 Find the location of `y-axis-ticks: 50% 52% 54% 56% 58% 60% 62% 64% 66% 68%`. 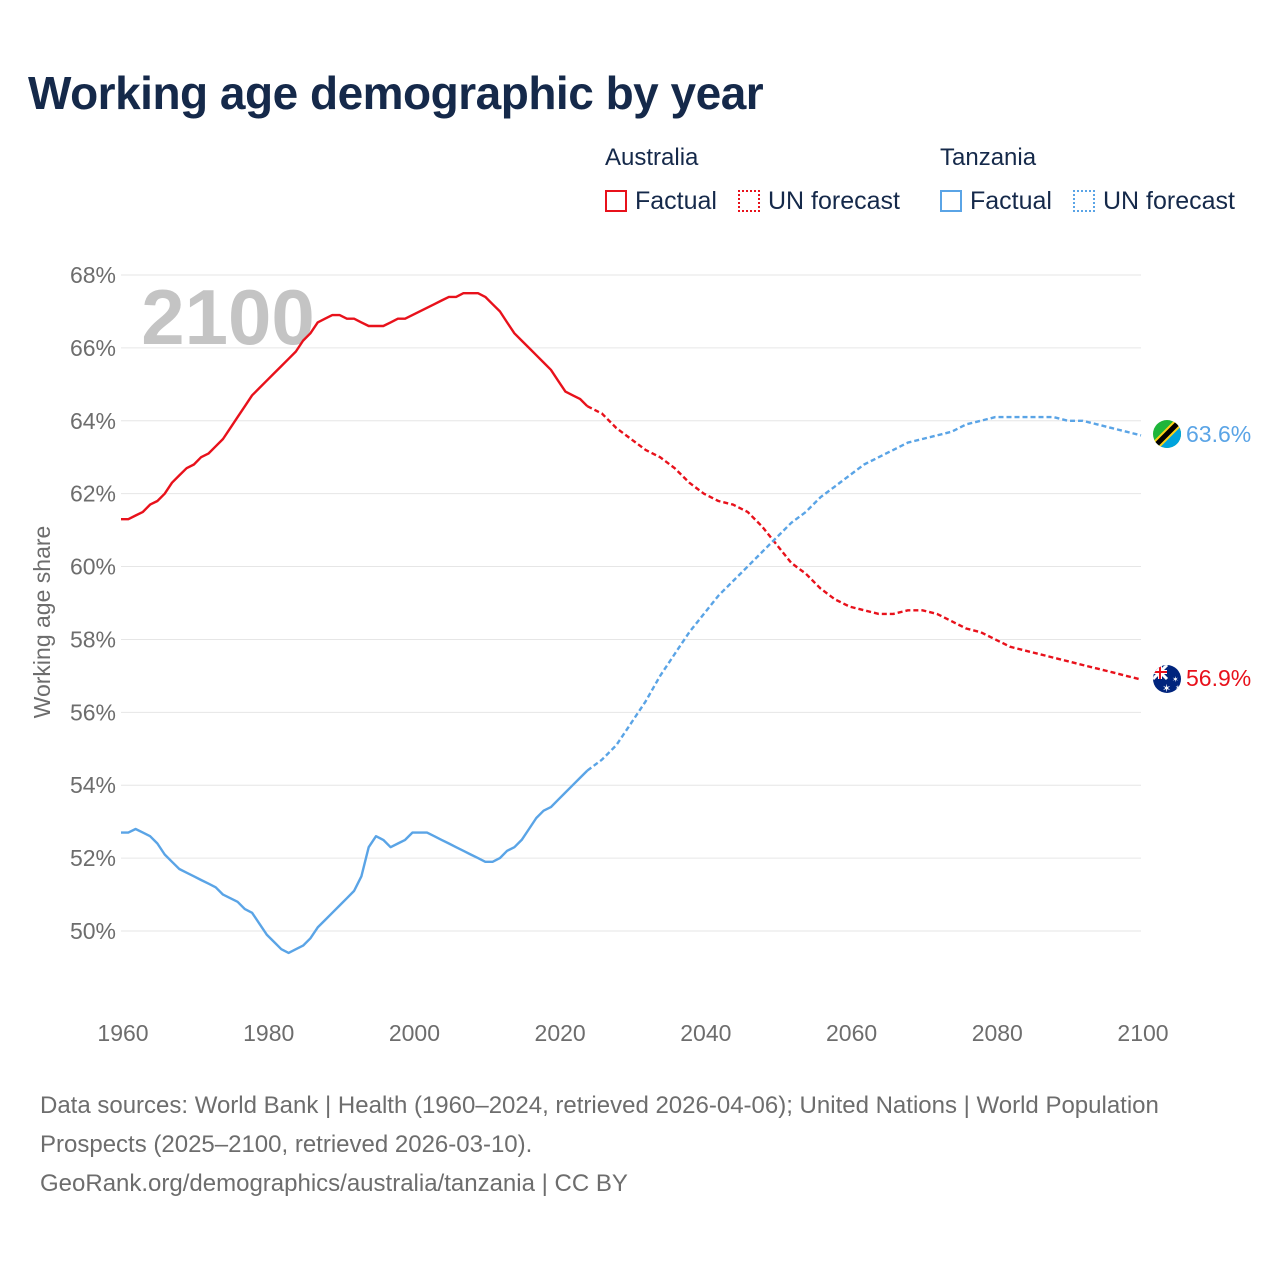

y-axis-ticks: 50% 52% 54% 56% 58% 60% 62% 64% 66% 68% is located at coordinates (93, 603).